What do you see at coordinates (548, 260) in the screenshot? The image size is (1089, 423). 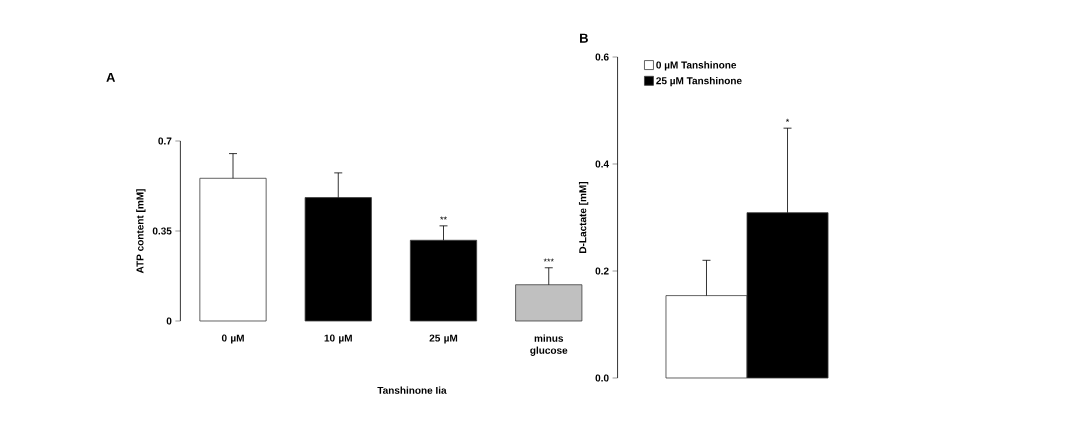 I see `data-label: ***` at bounding box center [548, 260].